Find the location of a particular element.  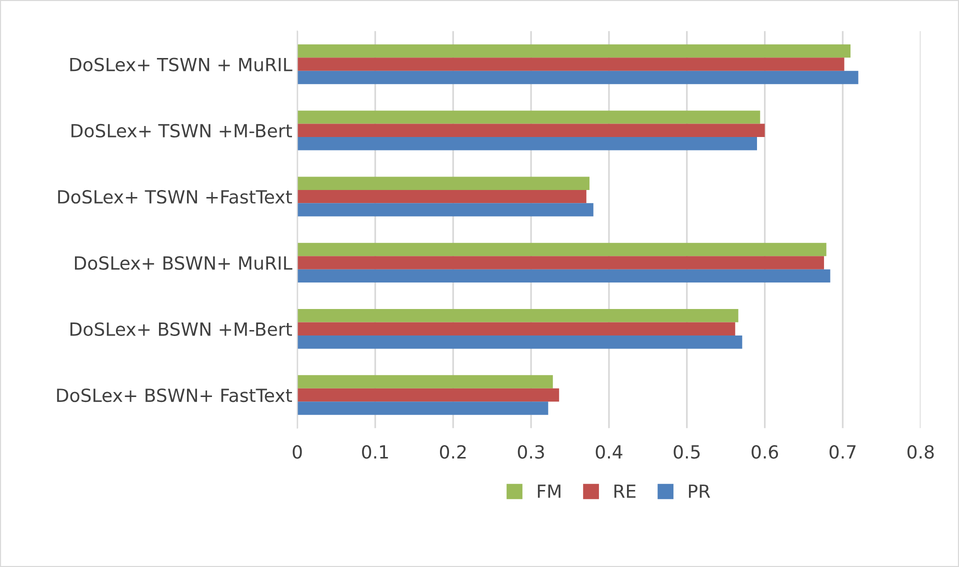

y-tick-label: DoSLex+ BSWN+ MuRIL is located at coordinates (183, 263).